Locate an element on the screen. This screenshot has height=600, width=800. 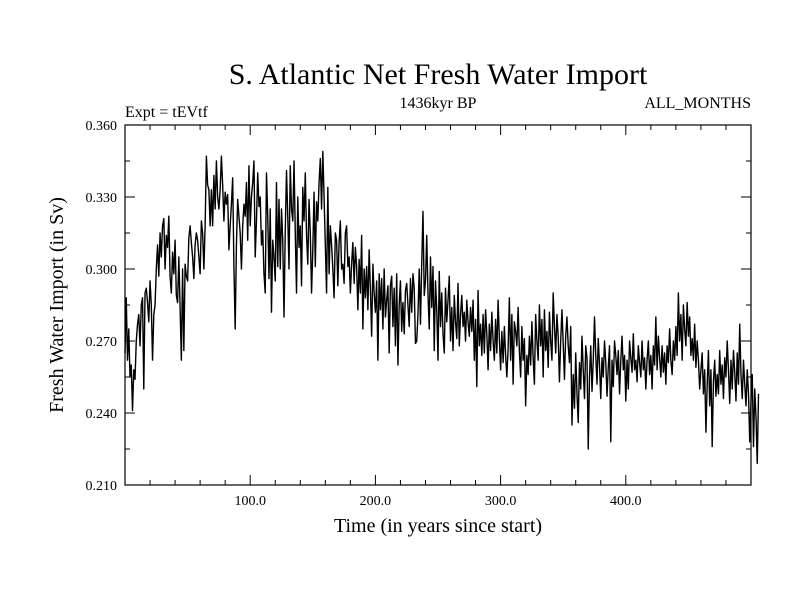
y-tick-label: 0.240 is located at coordinates (102, 414).